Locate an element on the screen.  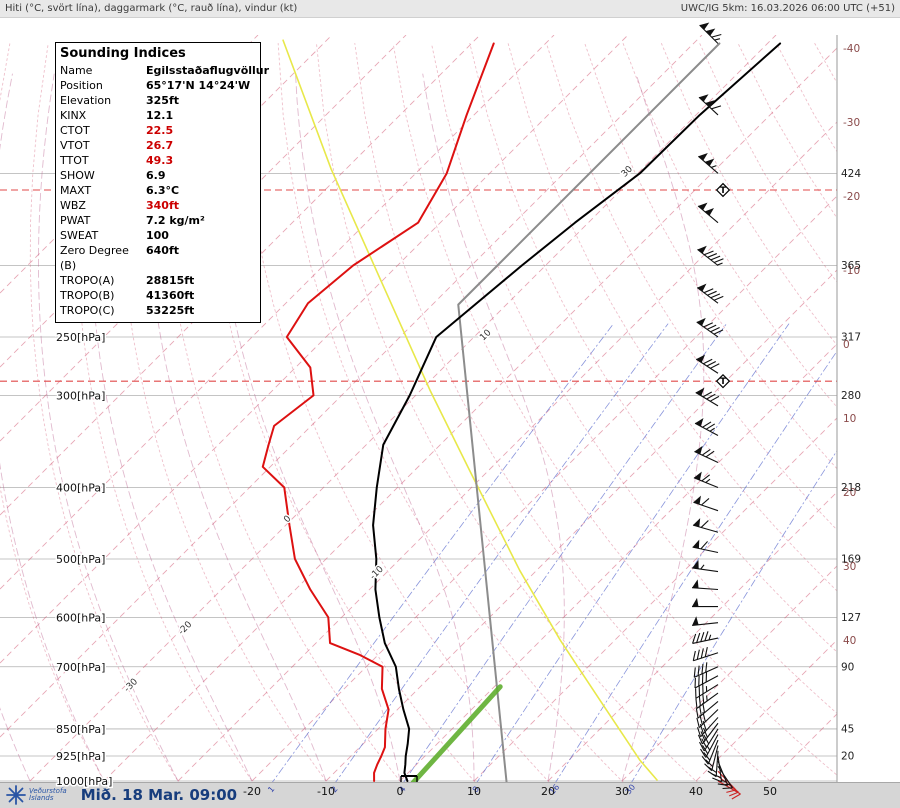
indices-title: Sounding Indices is located at coordinates (123, 53).